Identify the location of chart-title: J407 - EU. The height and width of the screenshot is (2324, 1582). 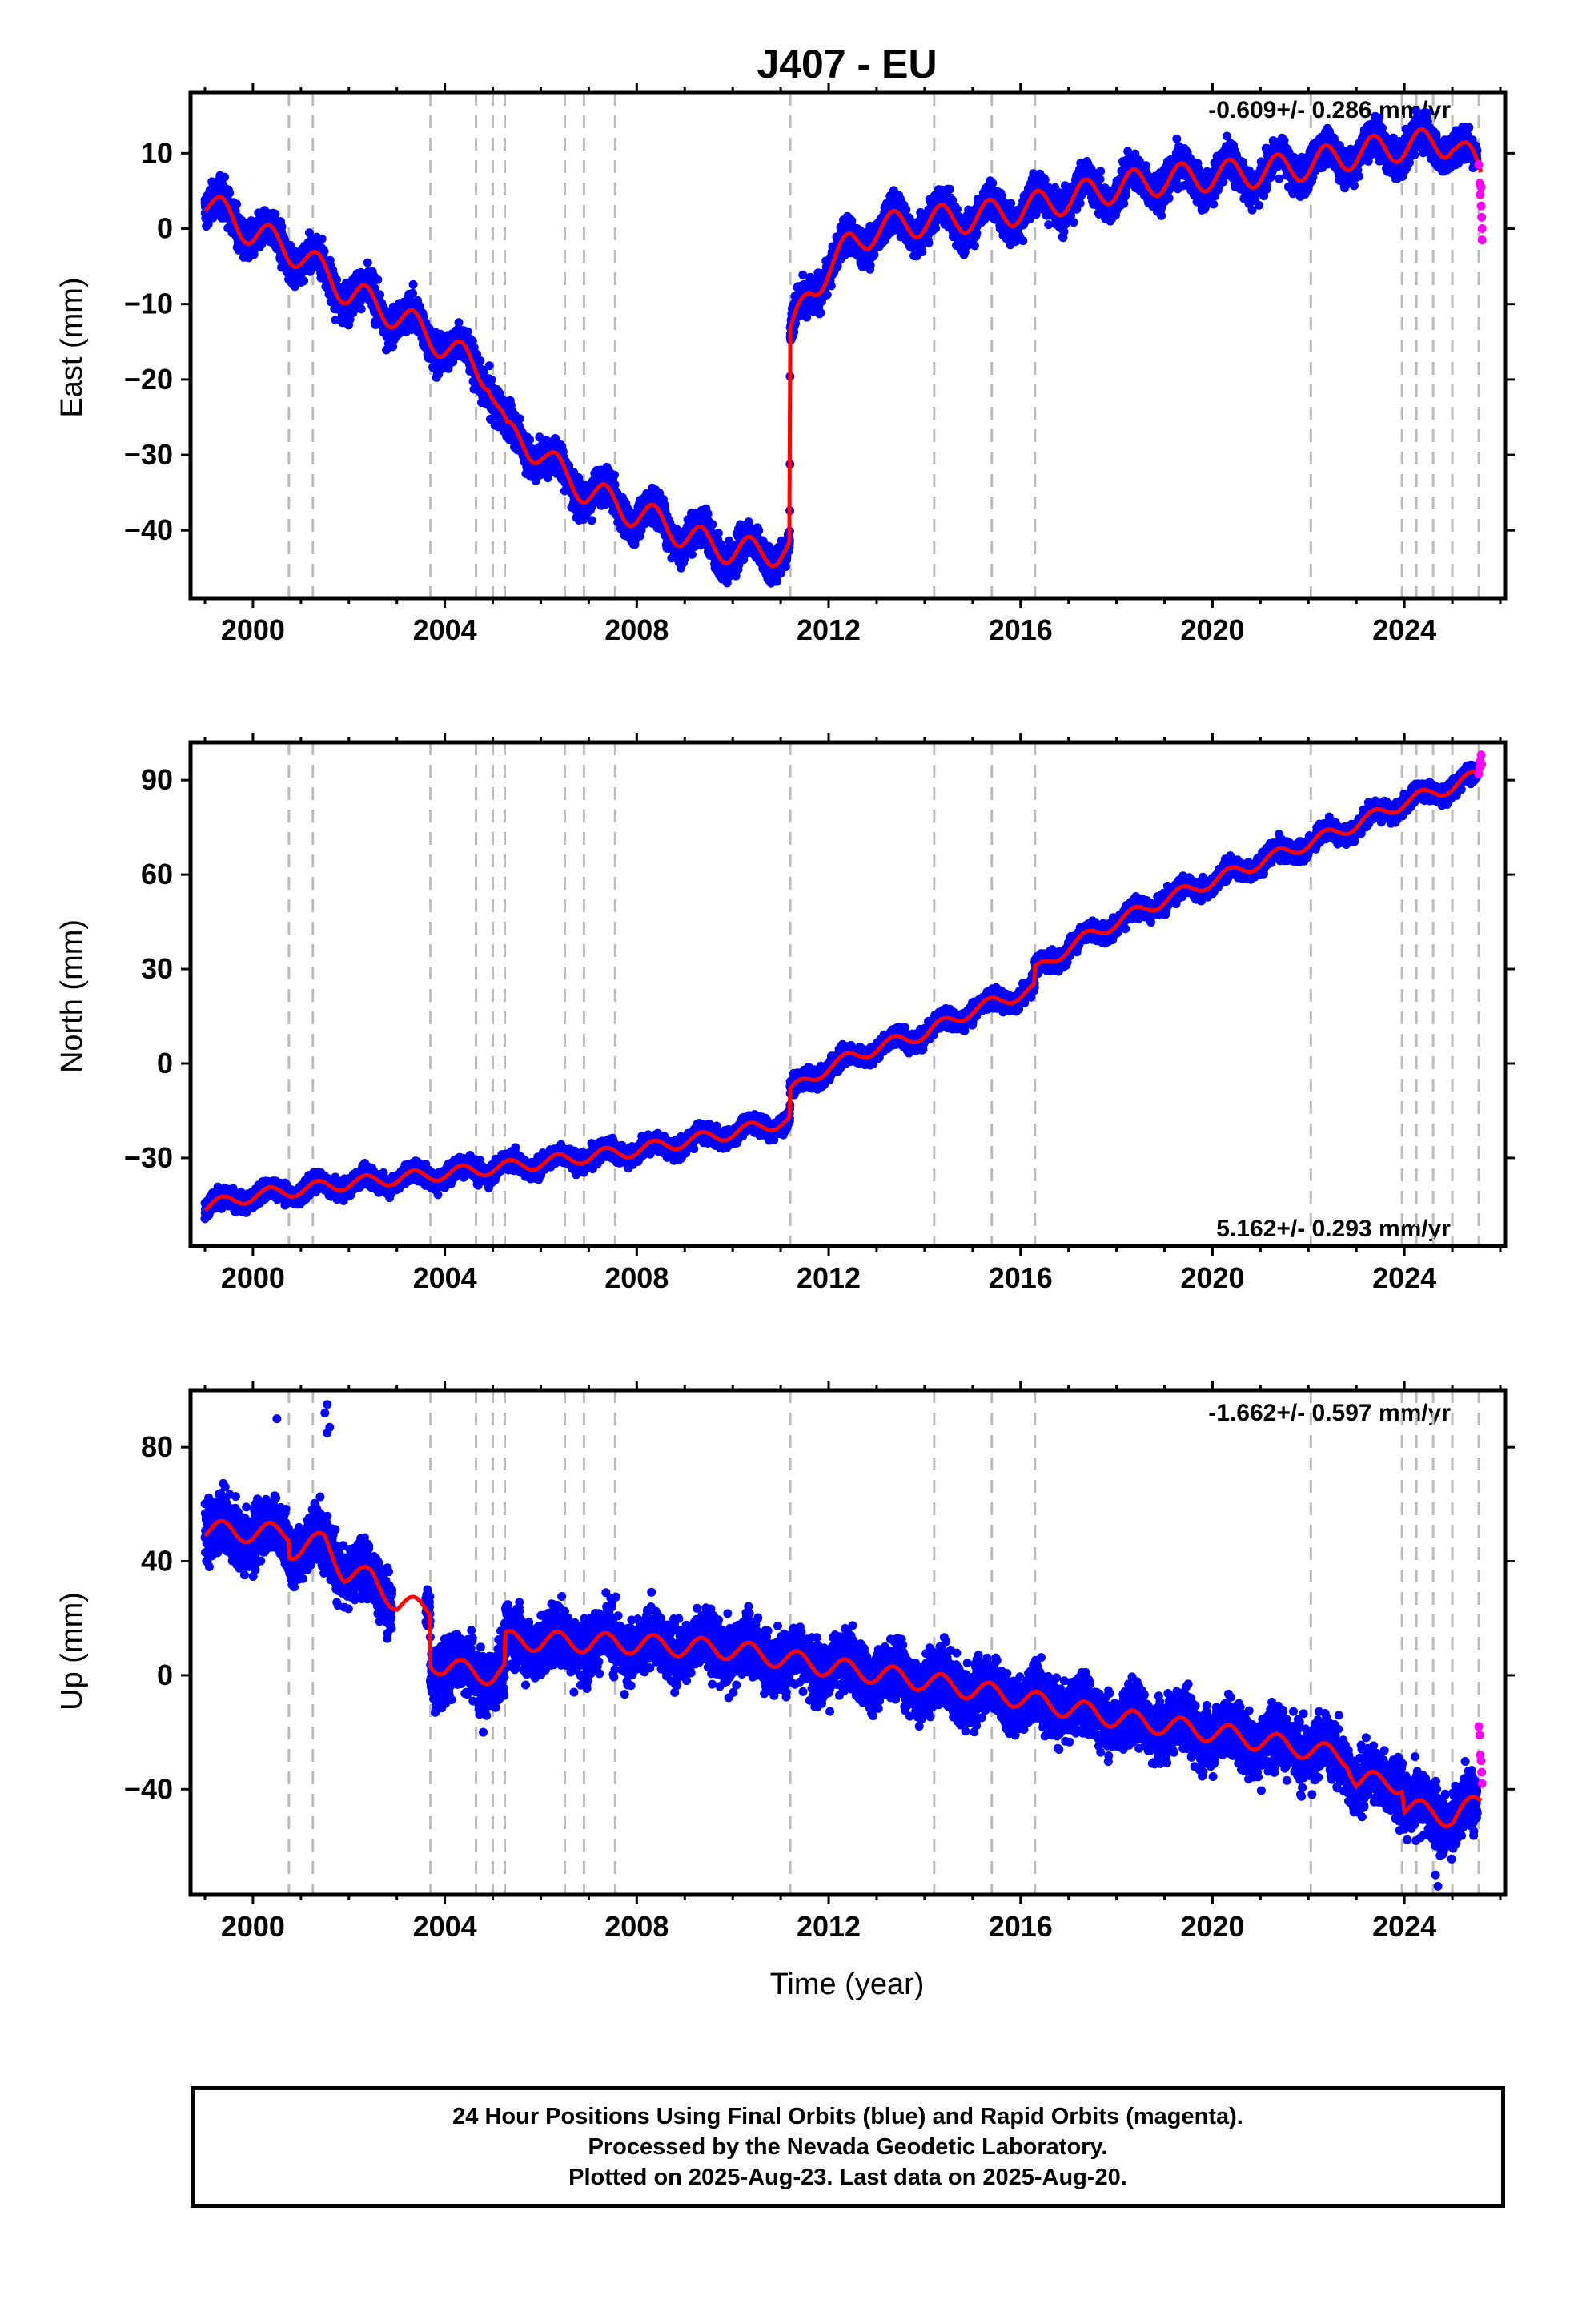
(847, 64).